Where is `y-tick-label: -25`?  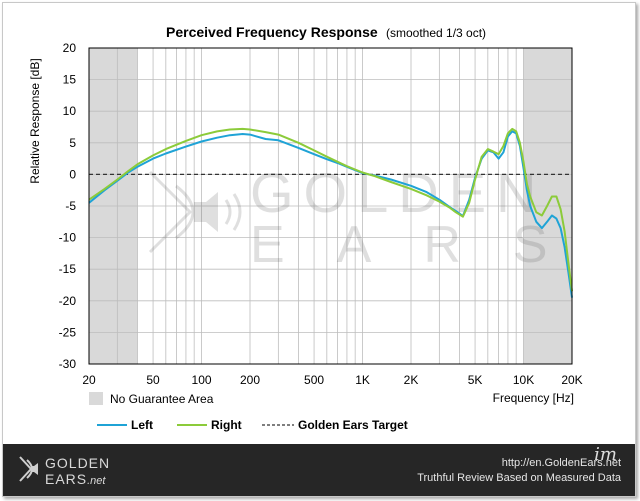
y-tick-label: -25 is located at coordinates (68, 332).